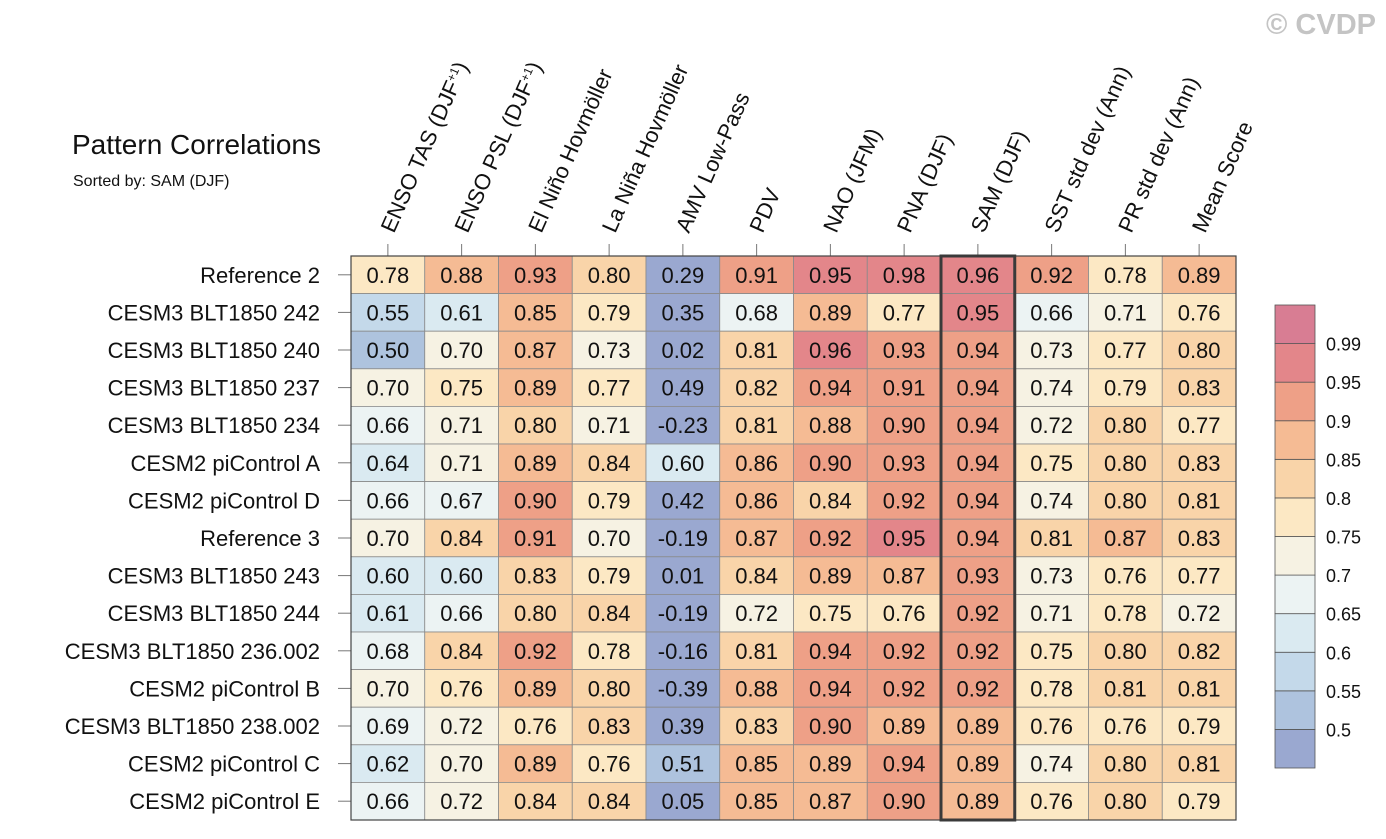 This screenshot has height=839, width=1386. Describe the element at coordinates (683, 613) in the screenshot. I see `cell-value: -0.19` at that location.